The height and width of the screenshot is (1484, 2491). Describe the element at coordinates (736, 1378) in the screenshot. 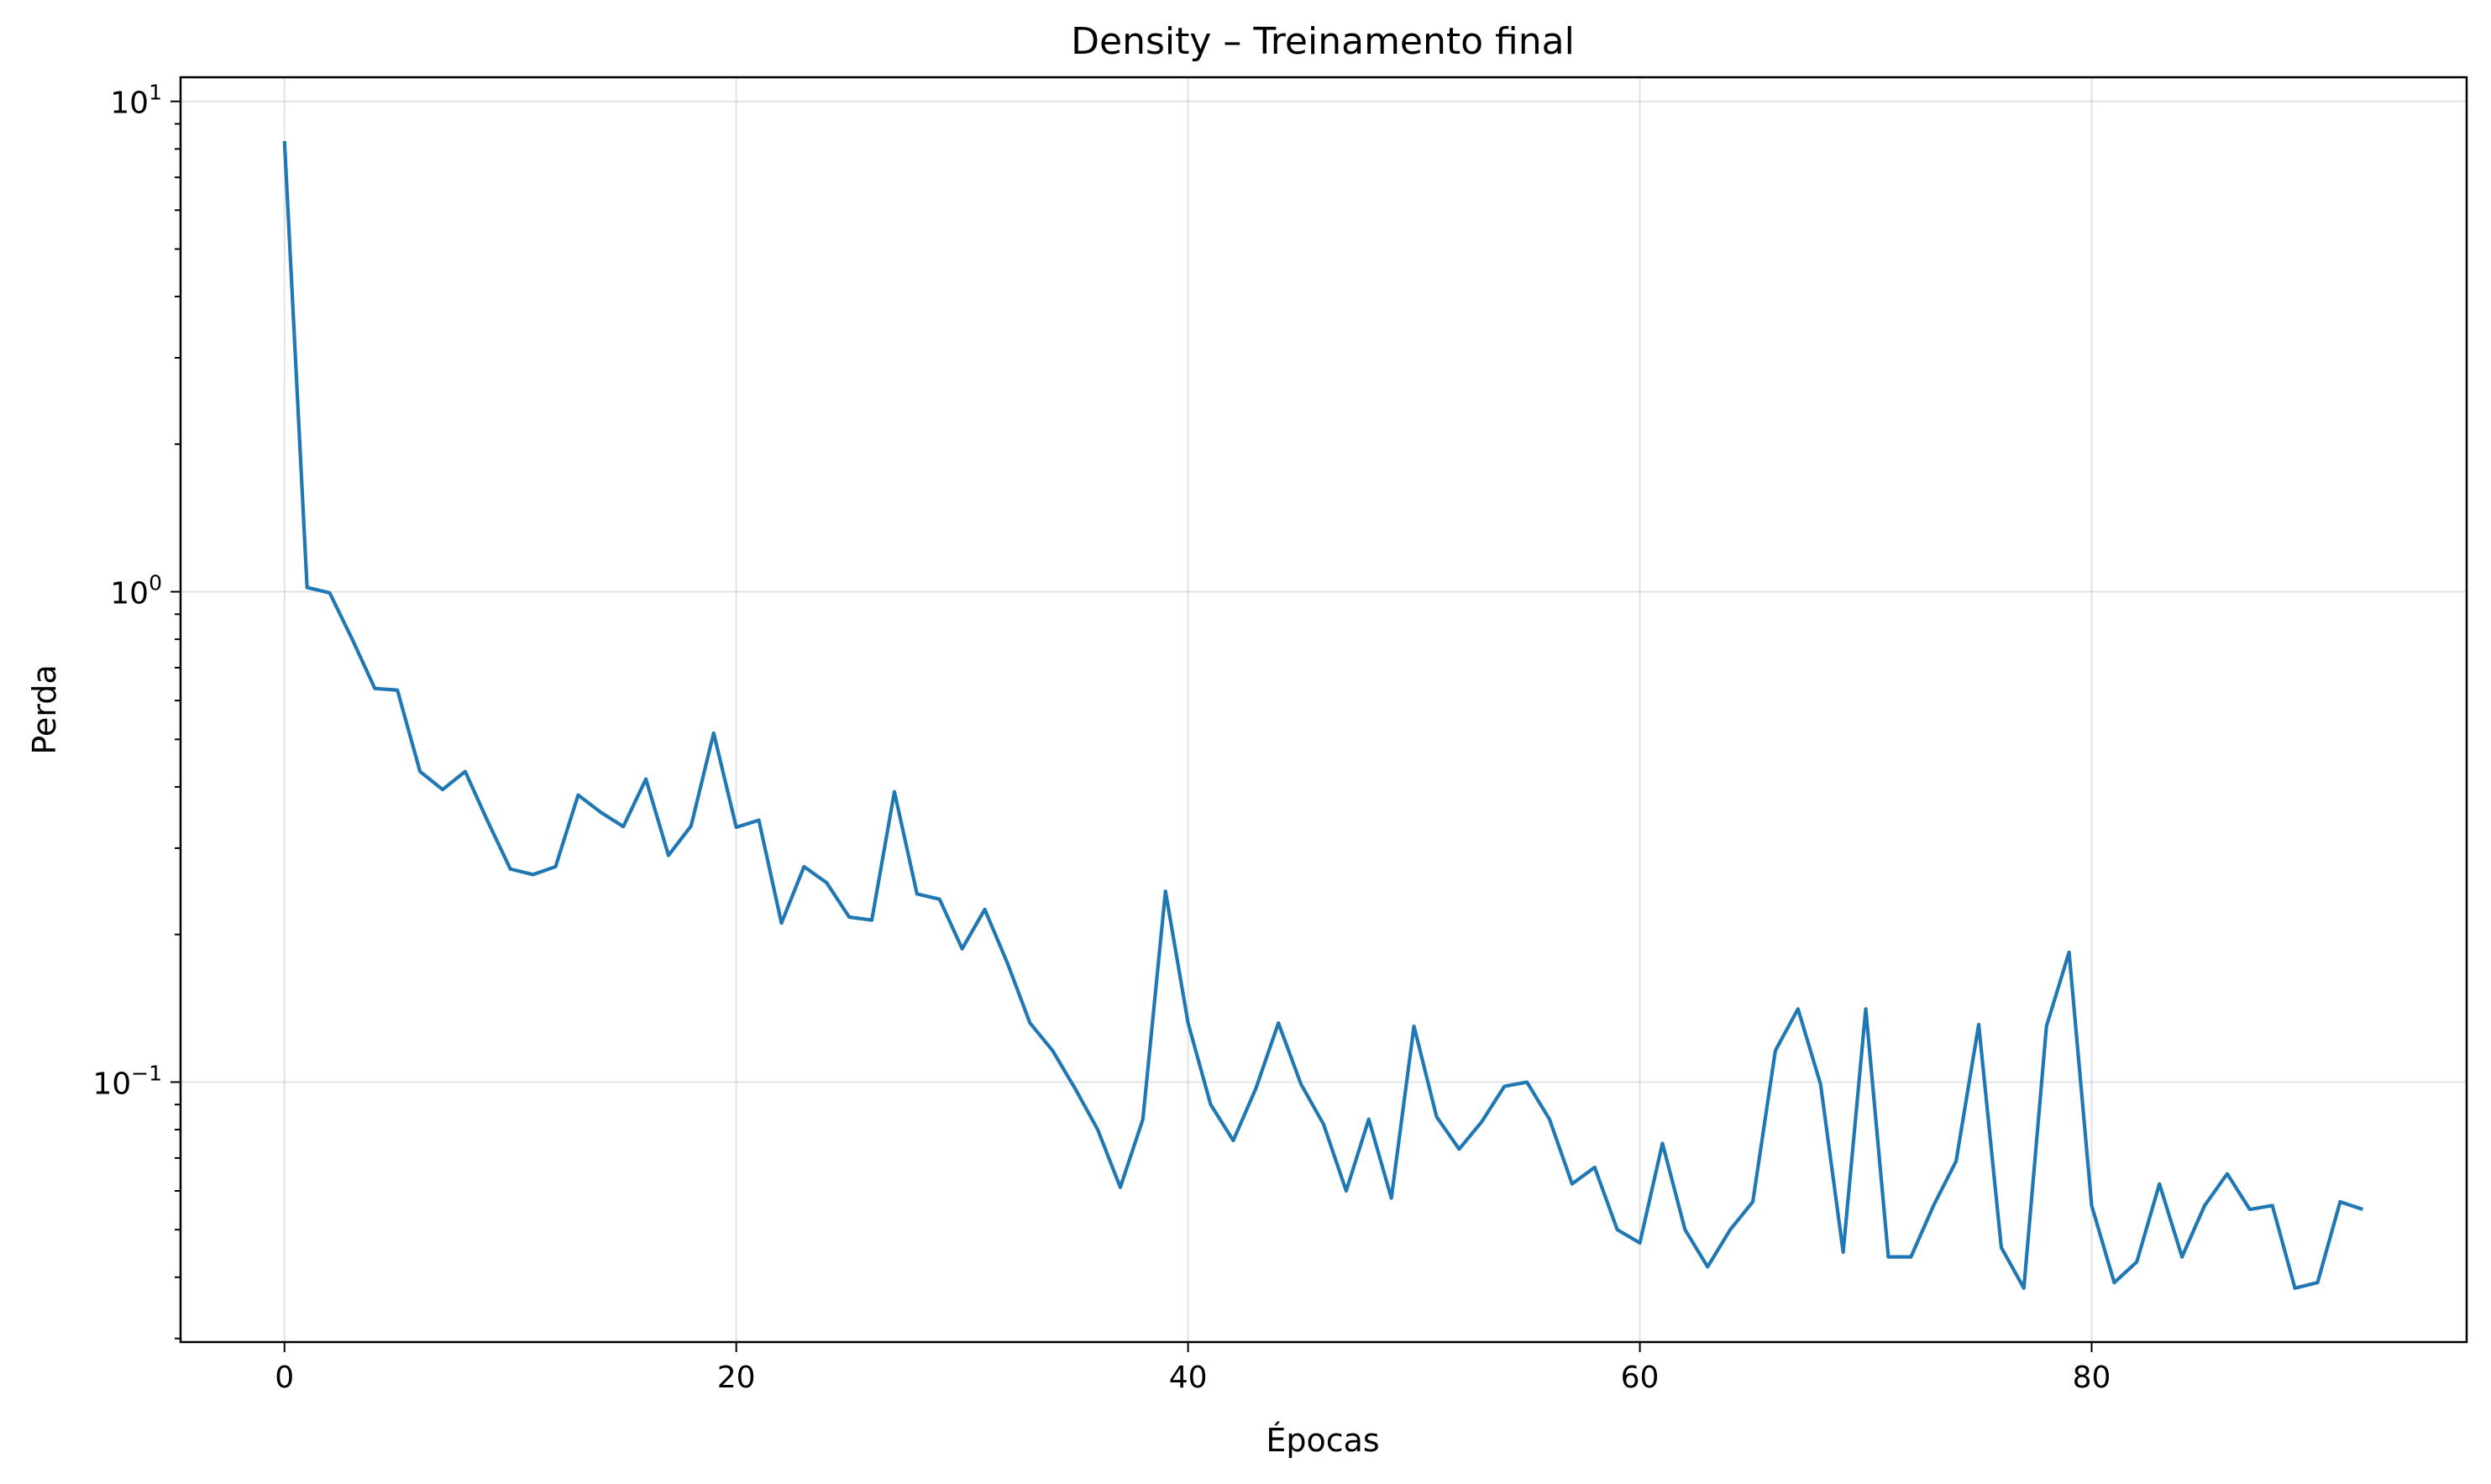

I see `x-tick-label: 20` at that location.